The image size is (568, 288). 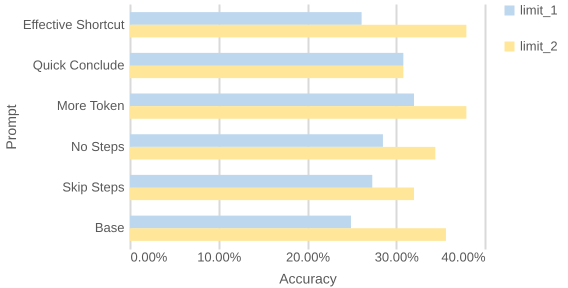 What do you see at coordinates (219, 257) in the screenshot?
I see `x-tick-label: 10.00%` at bounding box center [219, 257].